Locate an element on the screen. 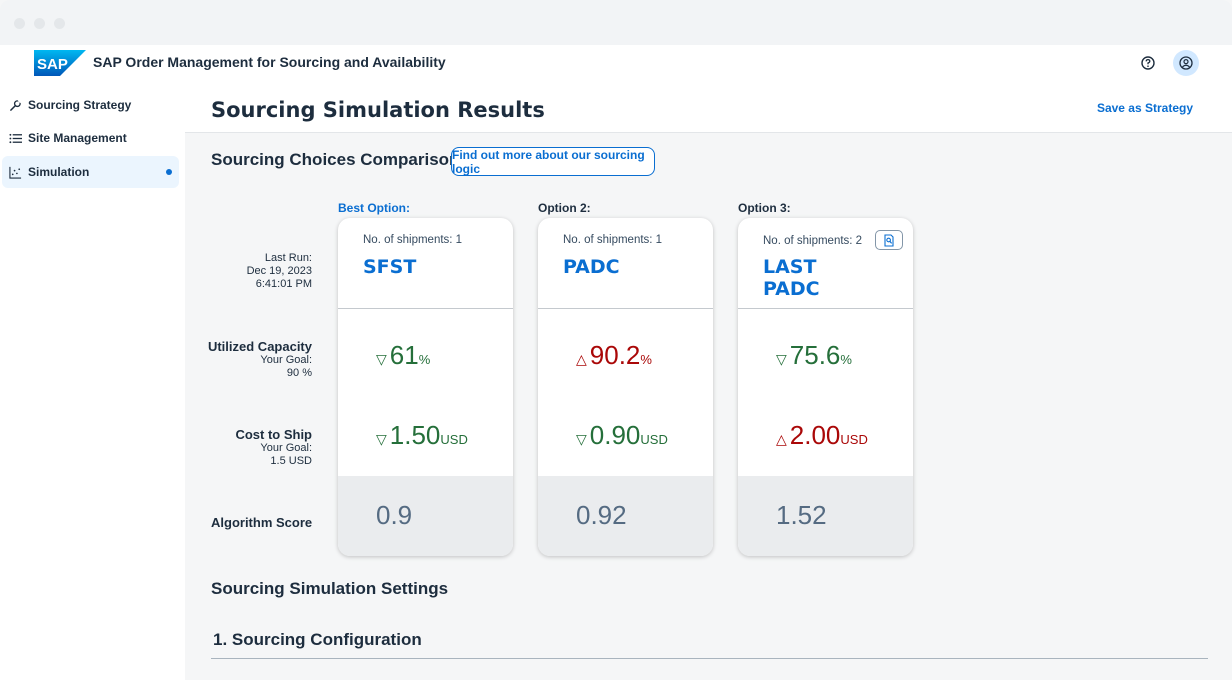  cost-to-ship-row-label: Cost to Ship Your Goal: 1.5 USD is located at coordinates (251, 447).